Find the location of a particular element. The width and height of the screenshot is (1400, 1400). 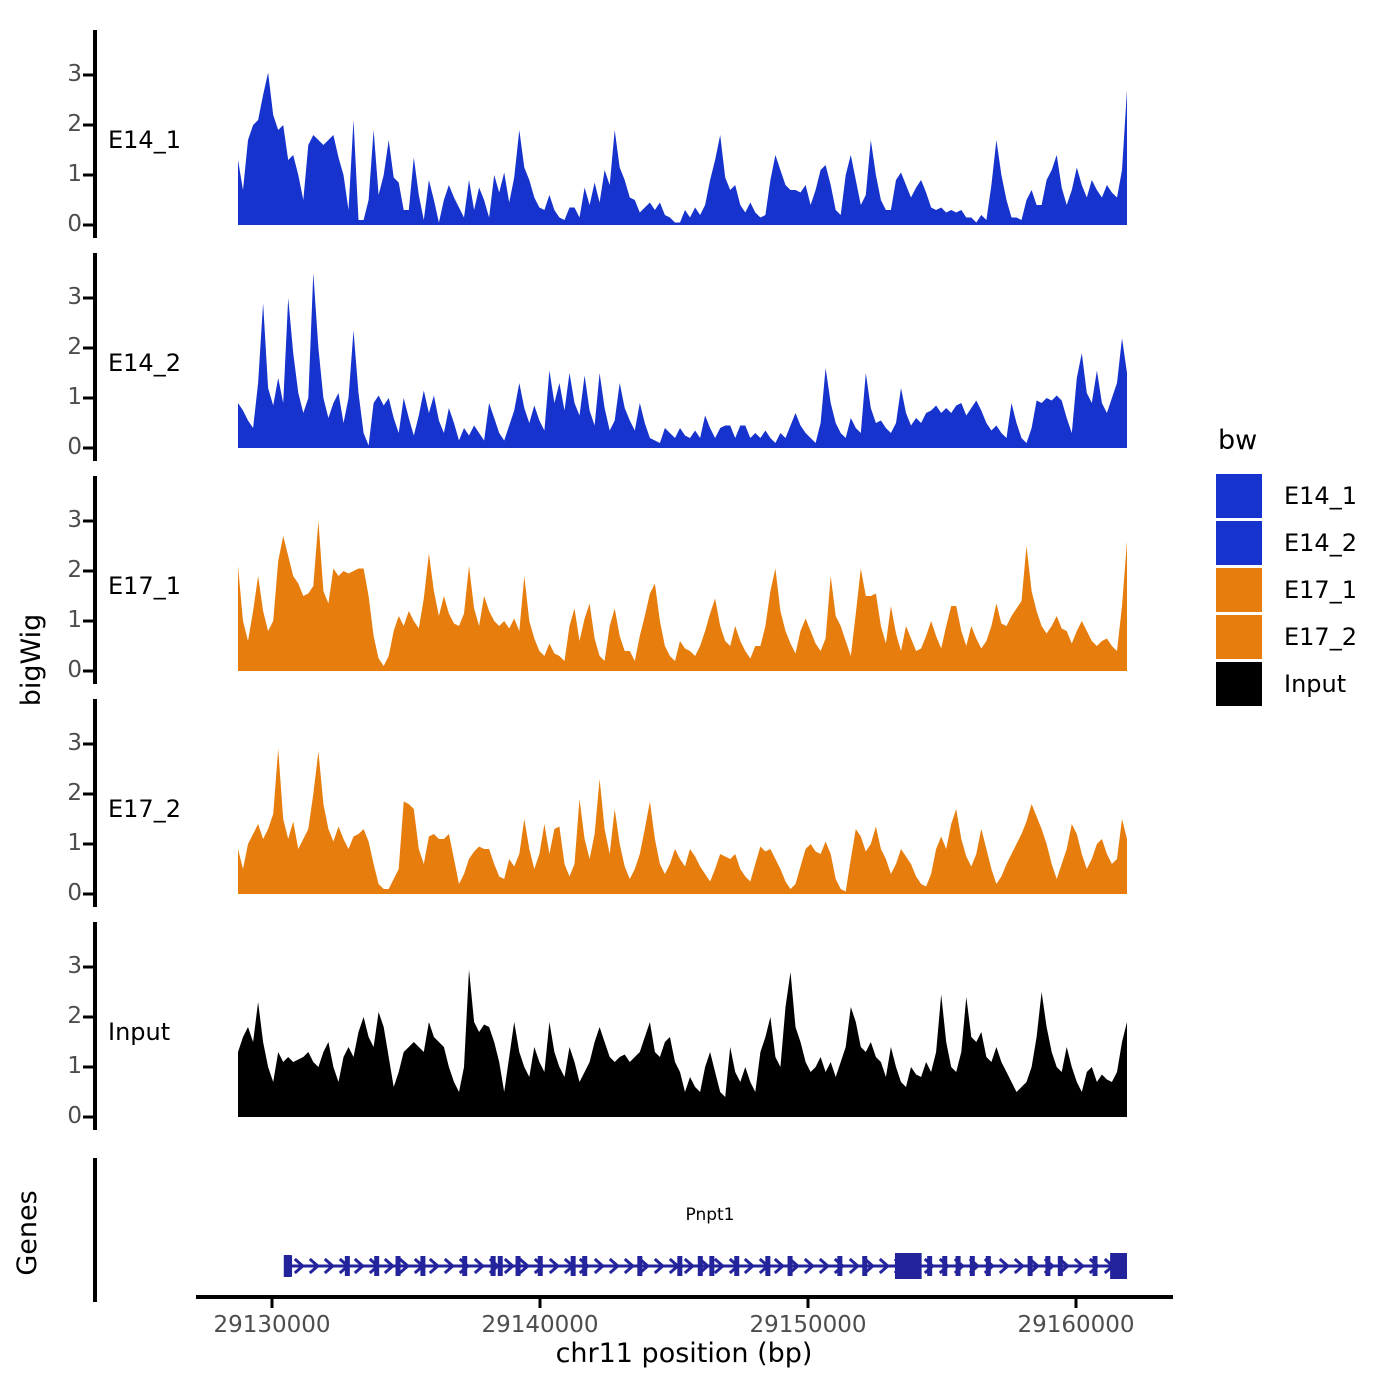

legend-entries: E14_1 E14_2 E17_1 E17_2 Input is located at coordinates (1286, 590).